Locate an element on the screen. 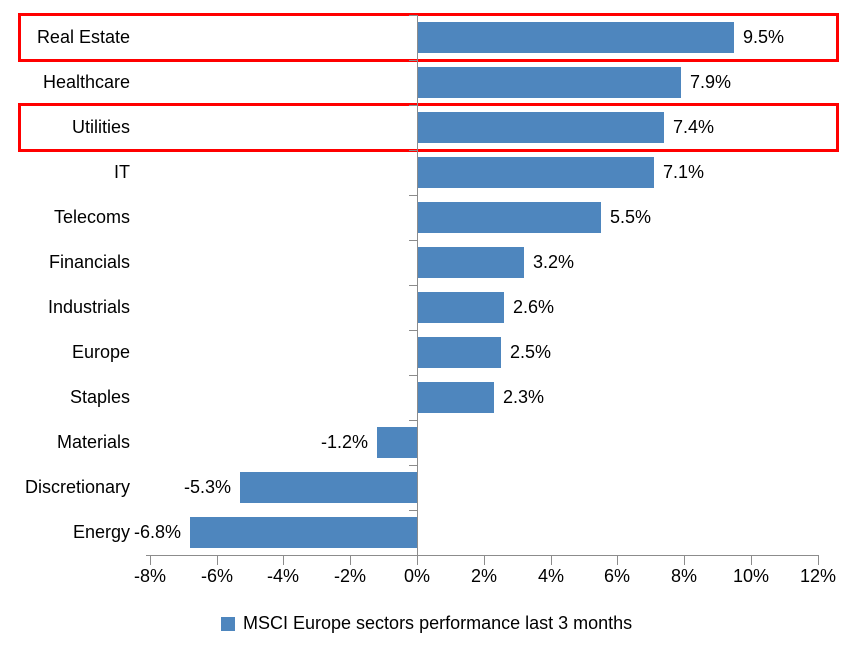  value-label-real-estate: 9.5% is located at coordinates (764, 37).